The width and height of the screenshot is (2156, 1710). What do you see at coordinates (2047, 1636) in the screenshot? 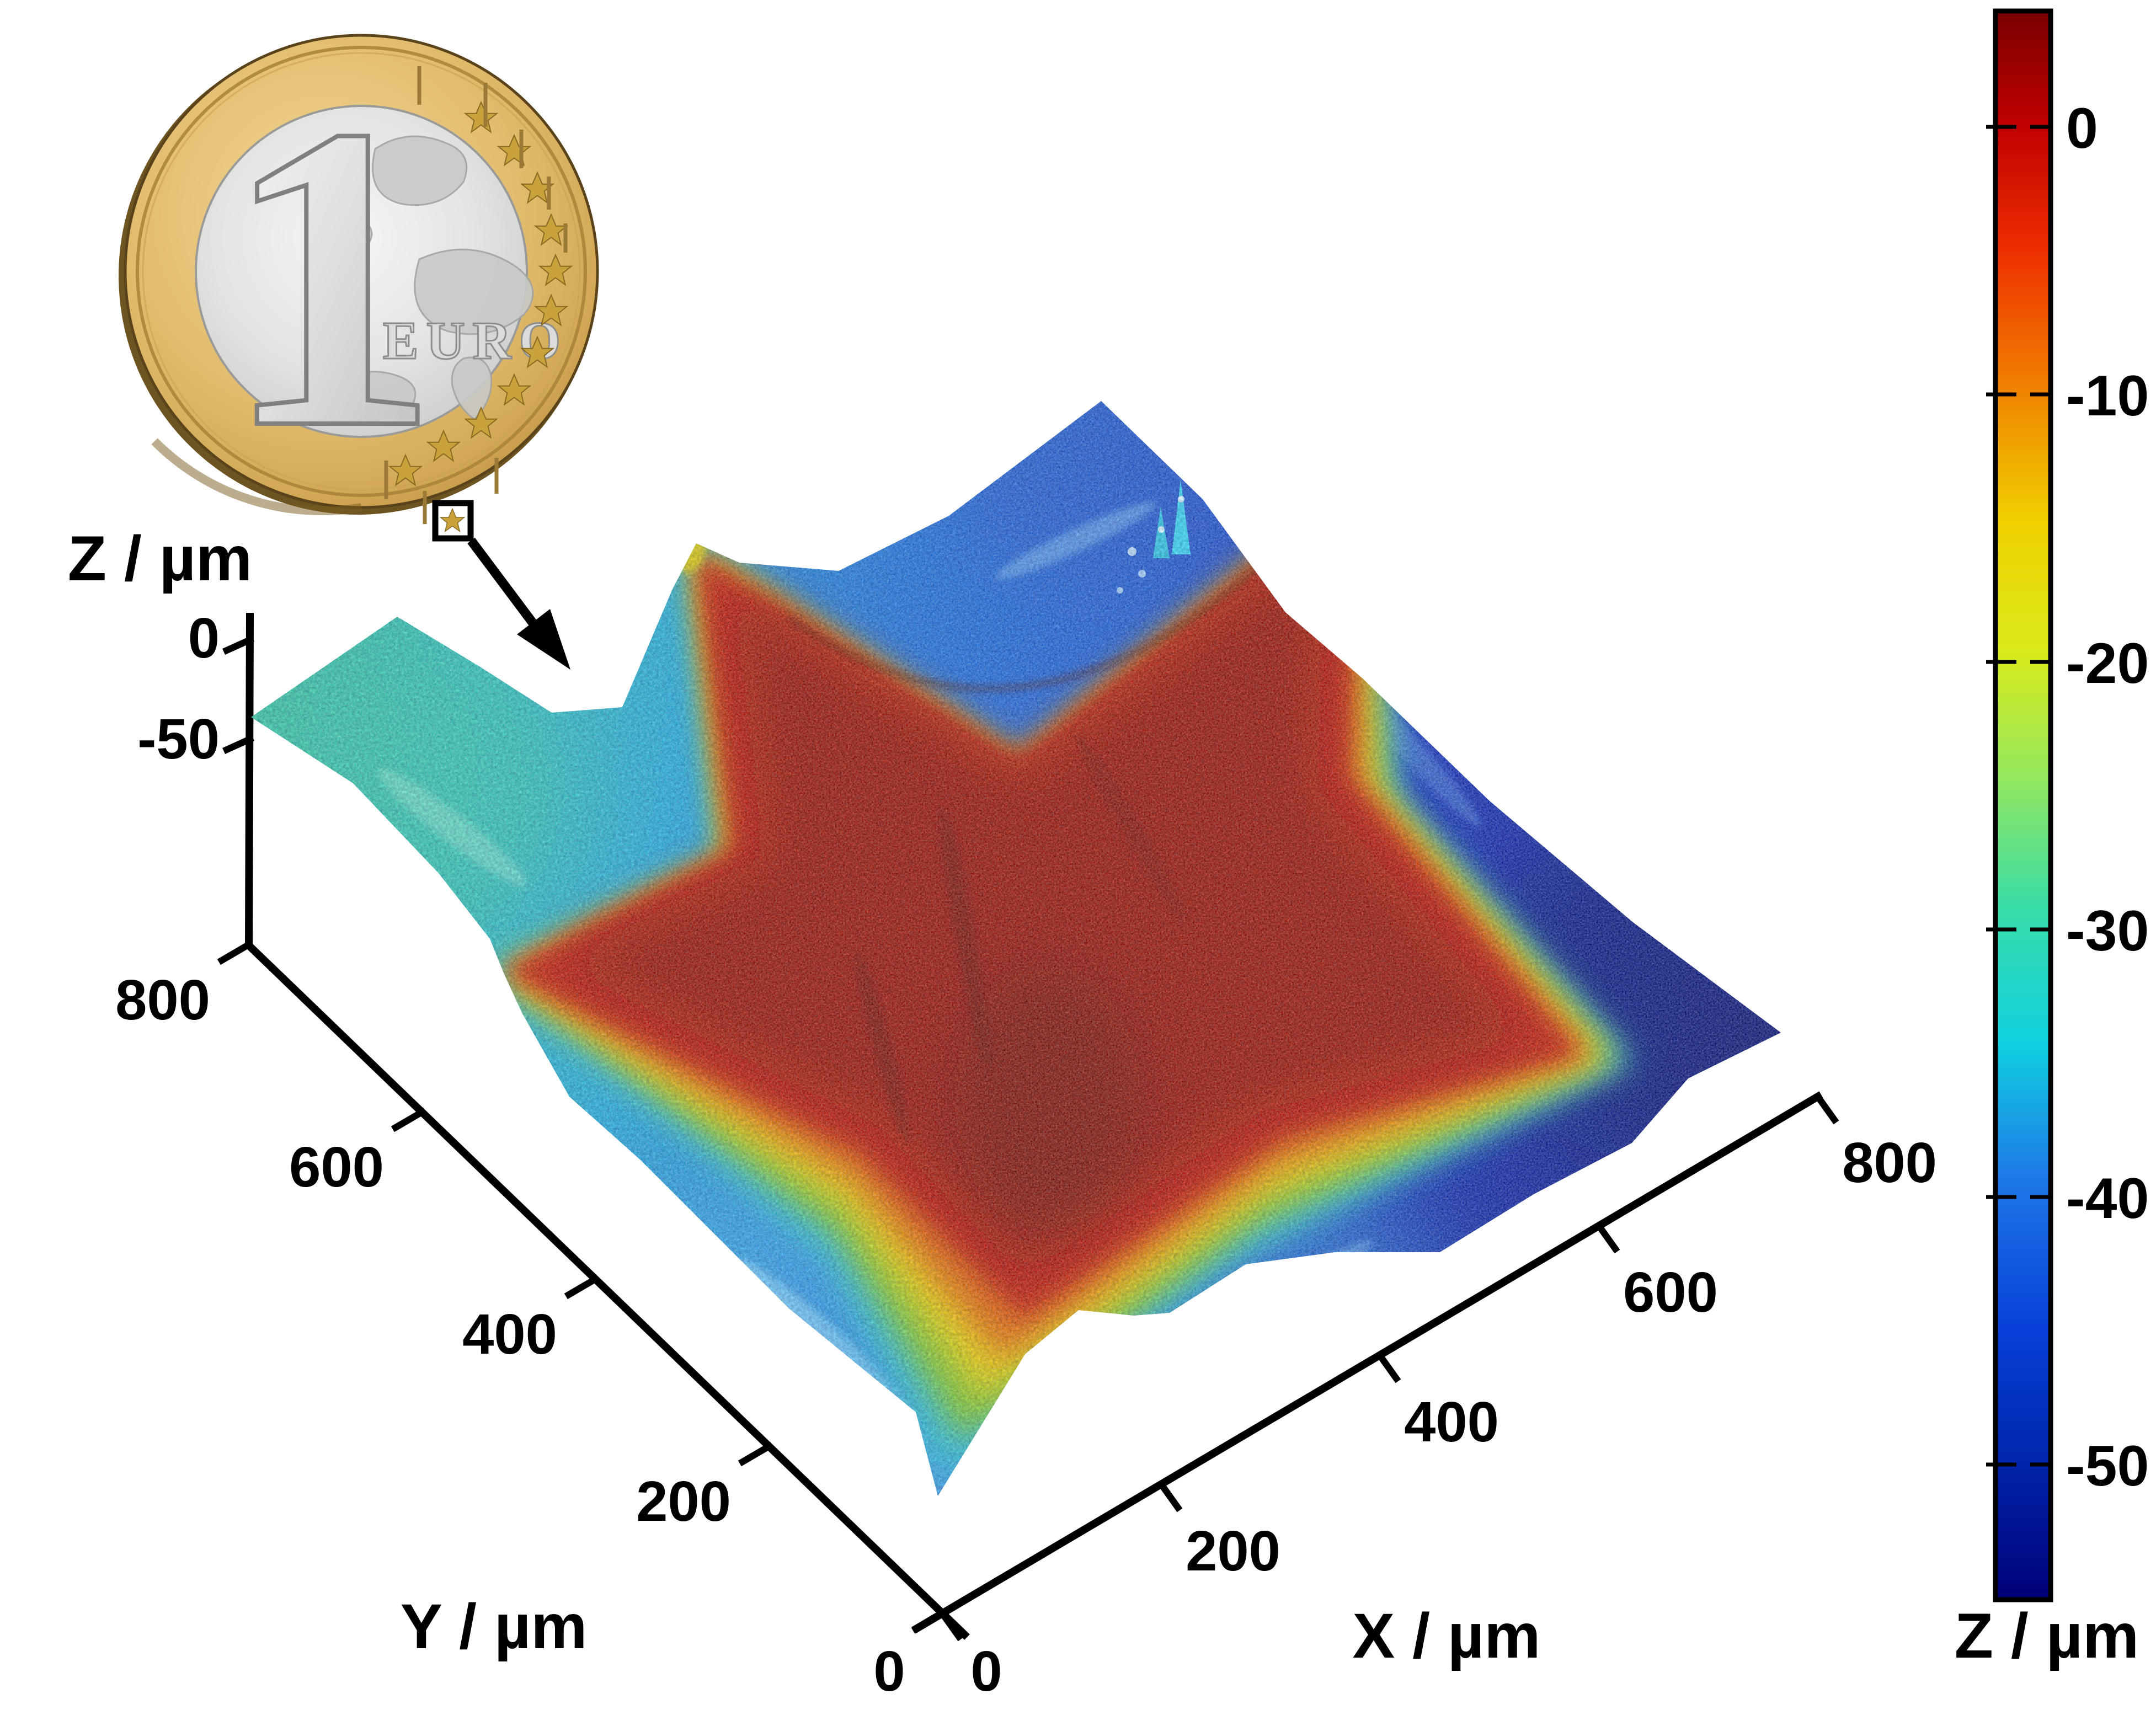
I see `colorbar-title: Z / µm` at bounding box center [2047, 1636].